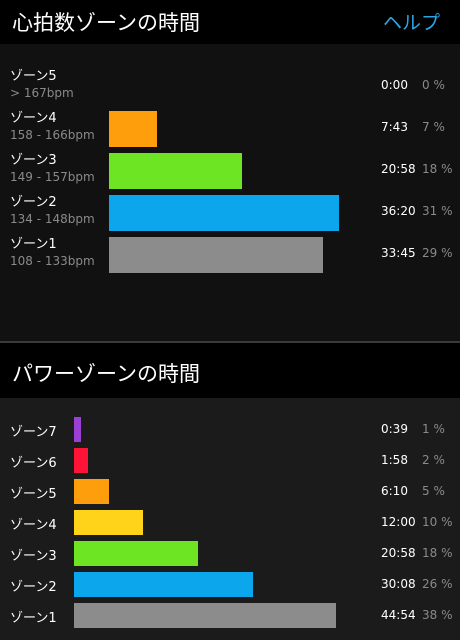 This screenshot has height=640, width=460. I want to click on zone-percent: 5 %, so click(433, 491).